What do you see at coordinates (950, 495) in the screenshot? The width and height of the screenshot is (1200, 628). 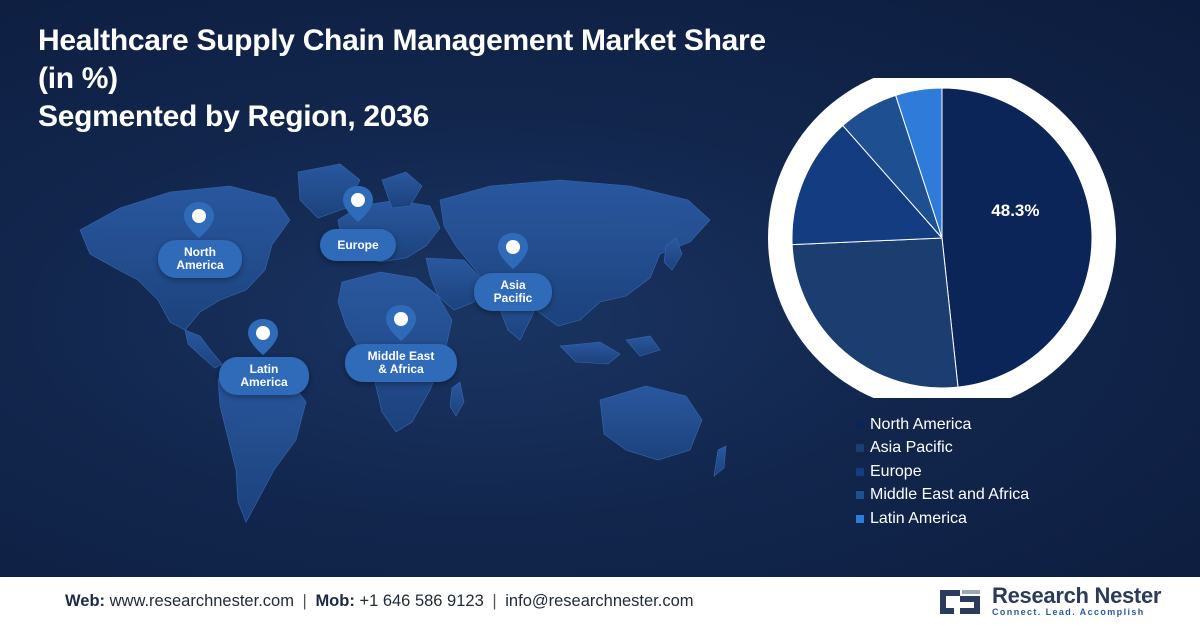 I see `legend-label: Middle East and Africa` at bounding box center [950, 495].